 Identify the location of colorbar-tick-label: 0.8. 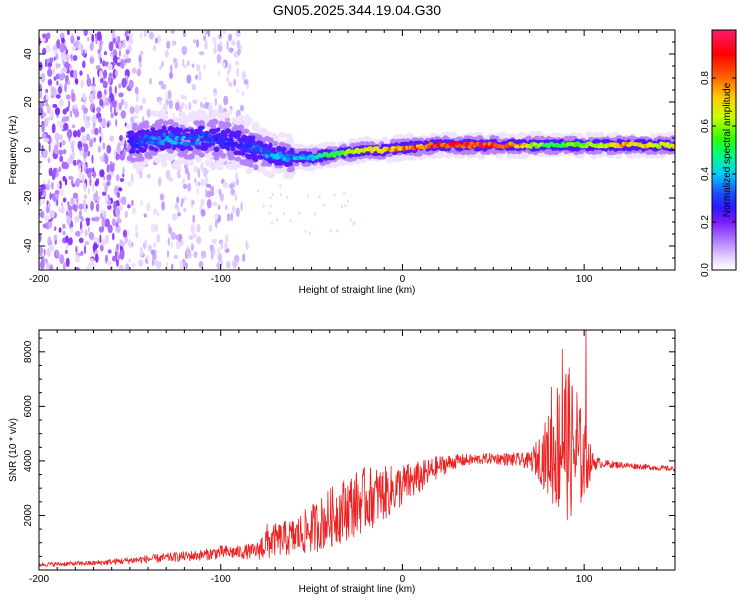
(705, 78).